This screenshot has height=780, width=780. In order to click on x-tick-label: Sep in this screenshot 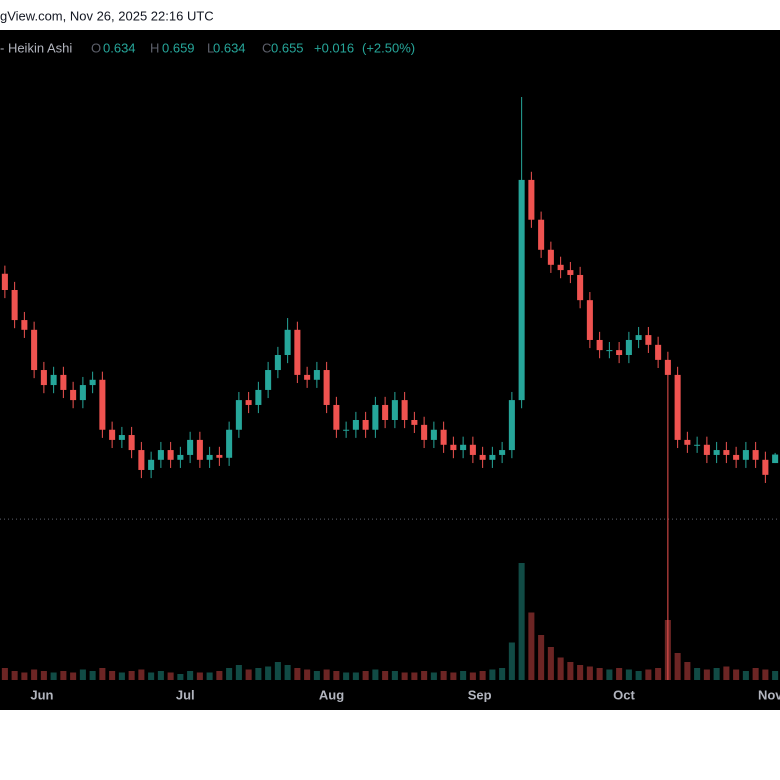, I will do `click(480, 694)`.